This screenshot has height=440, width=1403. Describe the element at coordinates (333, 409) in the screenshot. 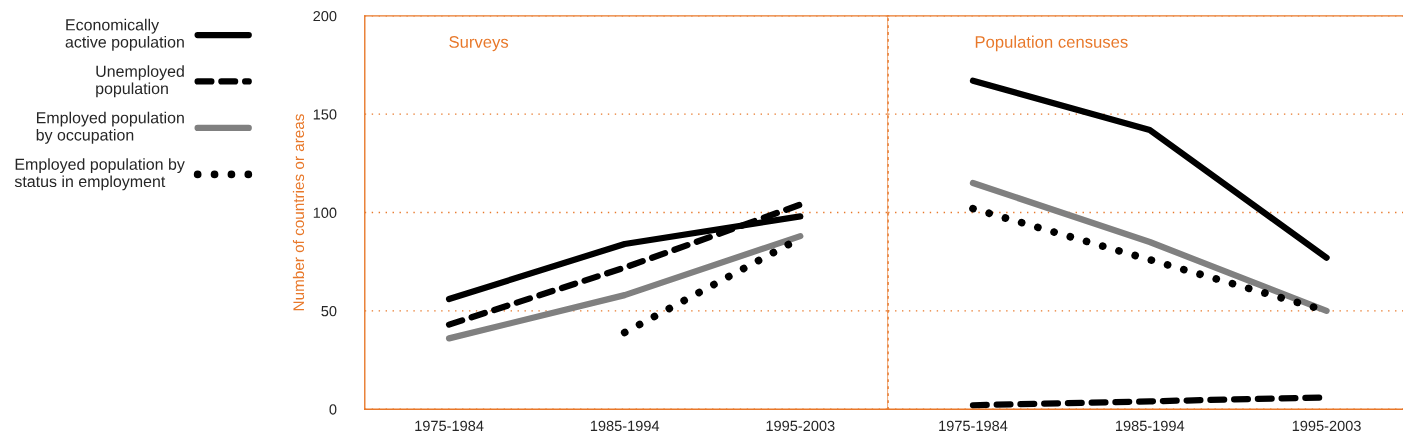

I see `y-tick-label: 0` at that location.